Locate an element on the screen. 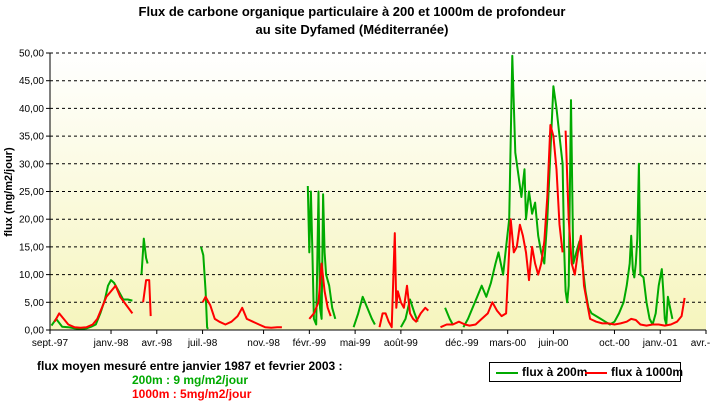  mean-flux-200m: 200m : 9 mg/m2/jour is located at coordinates (190, 380).